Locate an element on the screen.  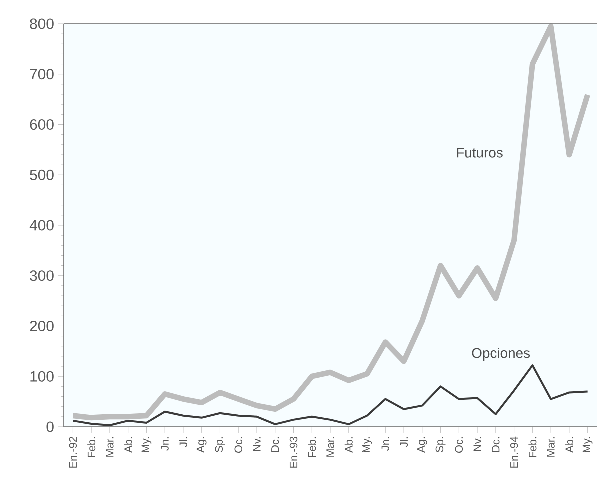
y-tick-label: 400 is located at coordinates (42, 225).